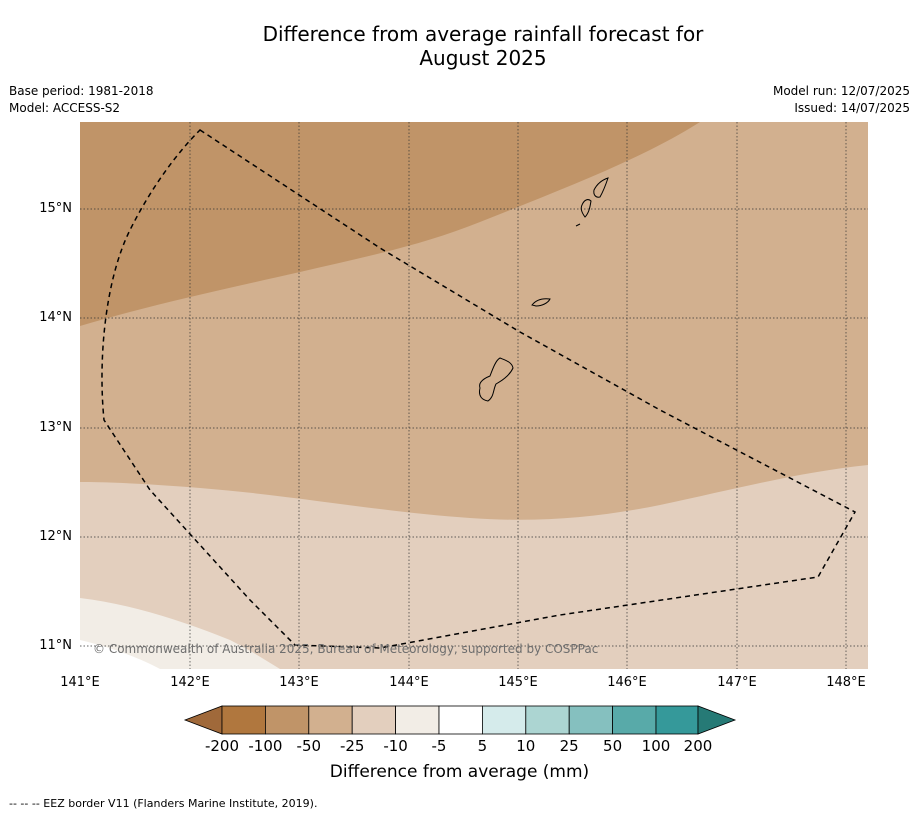  What do you see at coordinates (120, 654) in the screenshot?
I see `band-near-zero` at bounding box center [120, 654].